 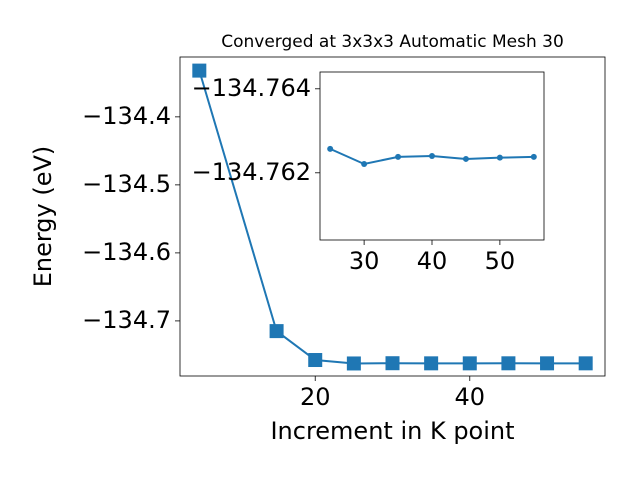 What do you see at coordinates (392, 42) in the screenshot?
I see `chart-title: Converged at 3x3x3 Automatic Mesh 30` at bounding box center [392, 42].